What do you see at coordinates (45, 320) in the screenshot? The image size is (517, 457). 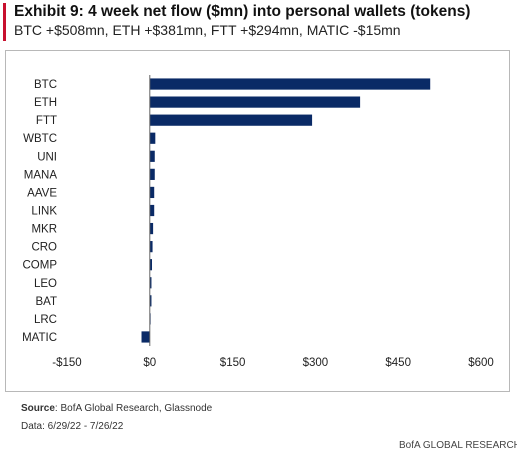 I see `category-label-lrc: LRC` at bounding box center [45, 320].